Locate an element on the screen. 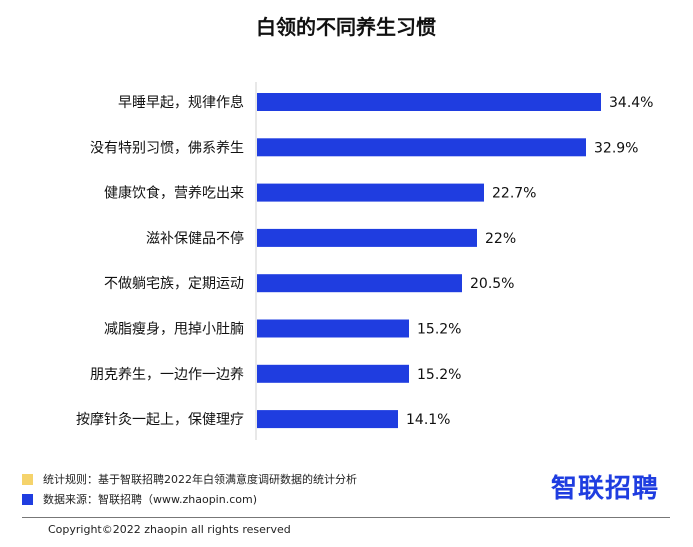 The width and height of the screenshot is (693, 547). value-label: 22.7% is located at coordinates (514, 194).